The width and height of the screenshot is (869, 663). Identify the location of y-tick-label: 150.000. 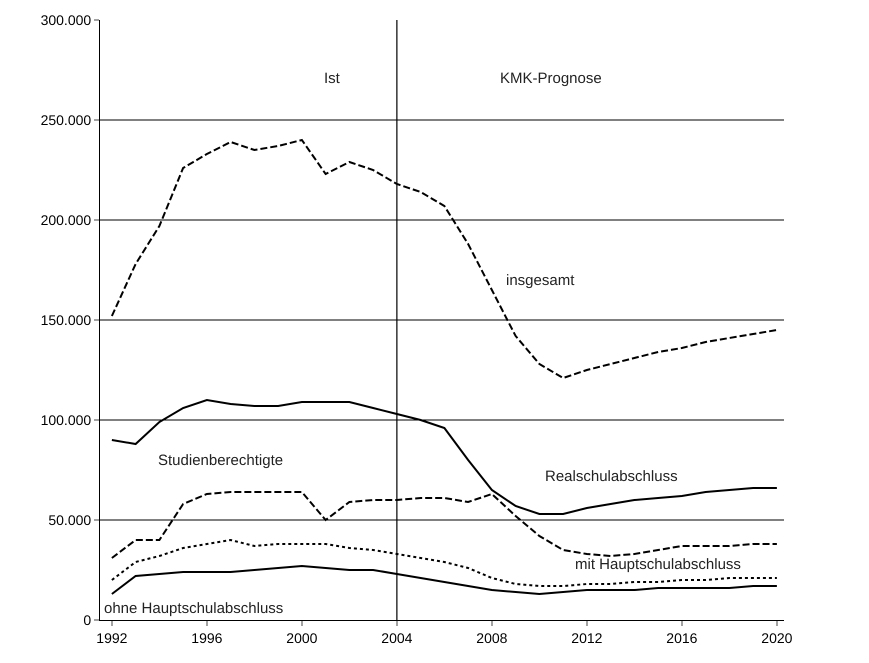
(66, 320).